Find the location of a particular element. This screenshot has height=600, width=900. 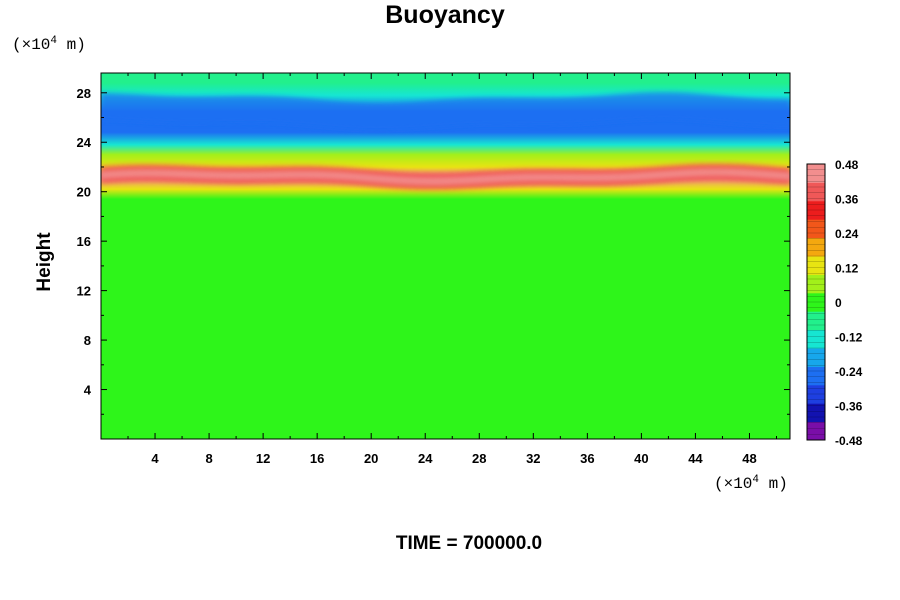

x-tick-label: 36 is located at coordinates (587, 458).